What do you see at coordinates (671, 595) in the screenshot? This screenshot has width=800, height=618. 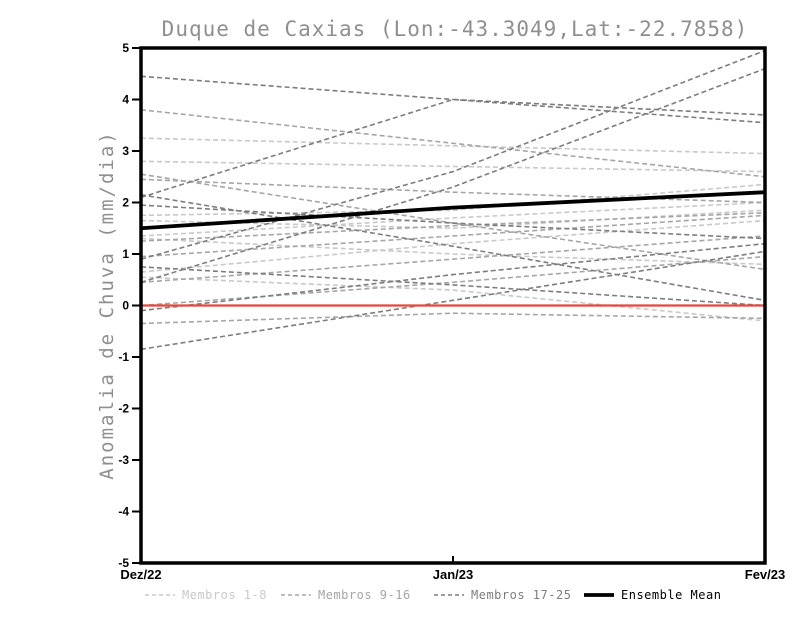 I see `legend-item-label: Ensemble Mean` at bounding box center [671, 595].